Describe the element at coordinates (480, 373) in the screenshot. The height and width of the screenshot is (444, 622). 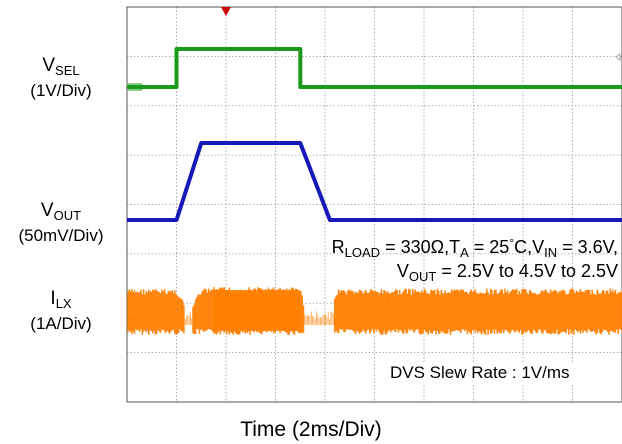
I see `slew-rate-label: DVS Slew Rate : 1V/ms` at that location.